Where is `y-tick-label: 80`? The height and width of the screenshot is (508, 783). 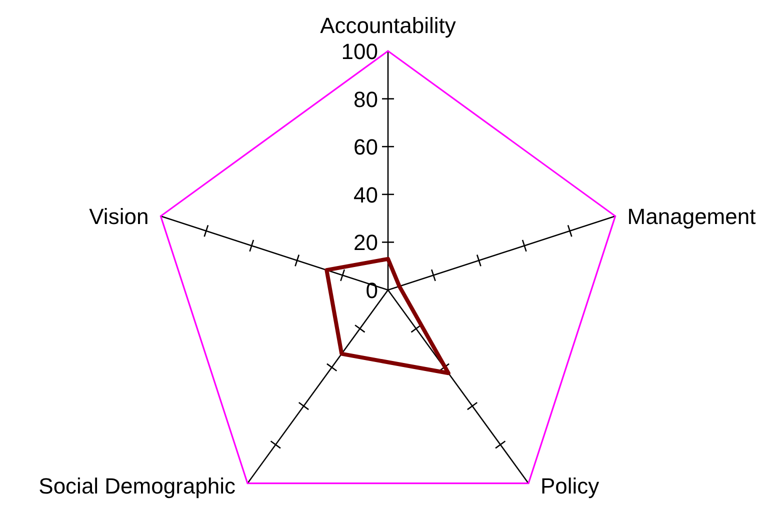
y-tick-label: 80 is located at coordinates (366, 99).